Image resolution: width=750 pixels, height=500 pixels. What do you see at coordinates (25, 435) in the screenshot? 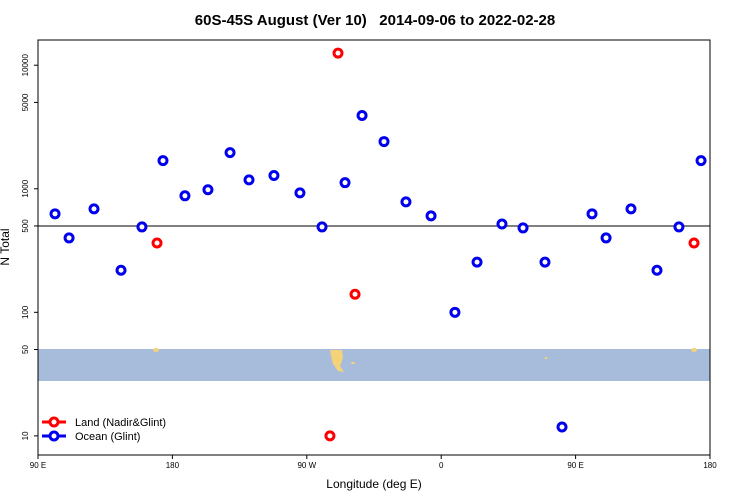
I see `y-tick-label: 10` at bounding box center [25, 435].